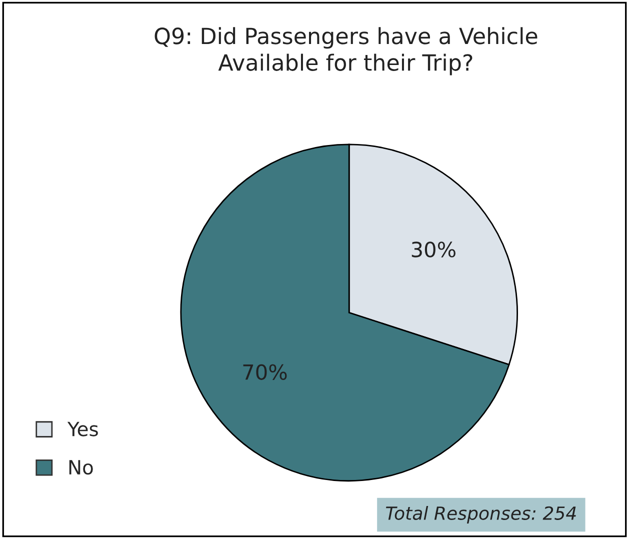 The height and width of the screenshot is (539, 629). What do you see at coordinates (265, 372) in the screenshot?
I see `data-label: 70%` at bounding box center [265, 372].